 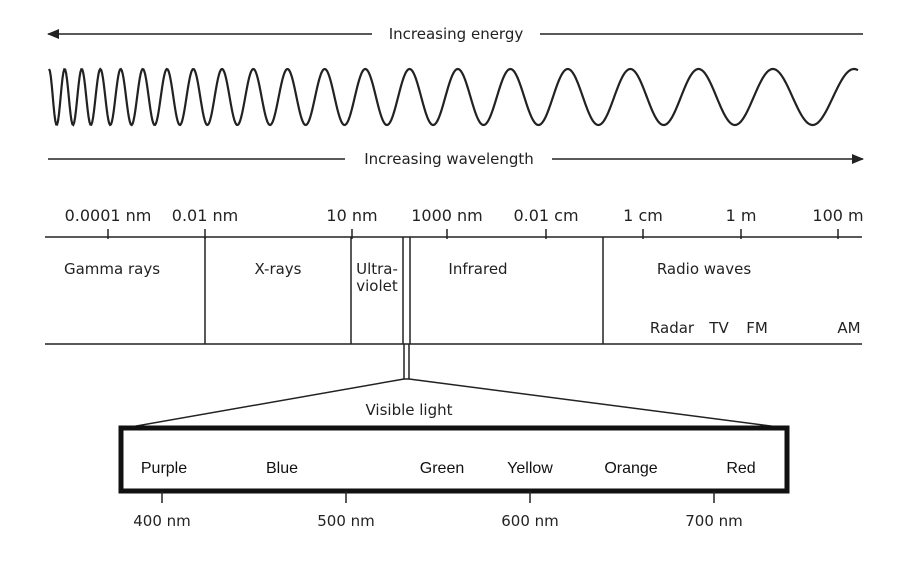 What do you see at coordinates (714, 521) in the screenshot?
I see `visible-scale-label: 700 nm` at bounding box center [714, 521].